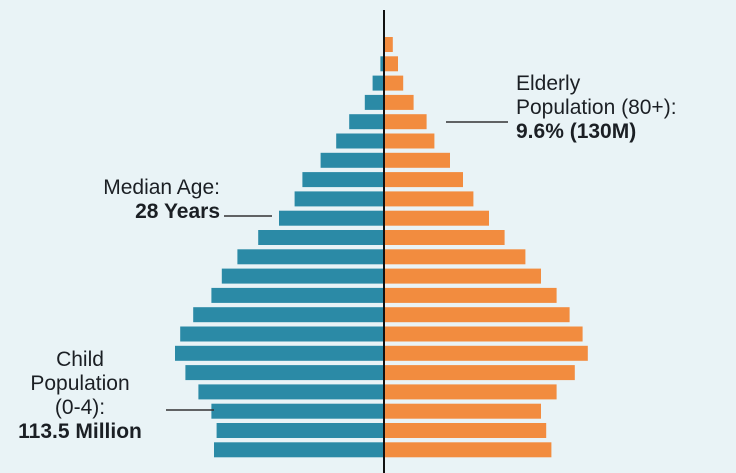 Image resolution: width=736 pixels, height=473 pixels. I want to click on median-age-value: 28 Years, so click(177, 211).